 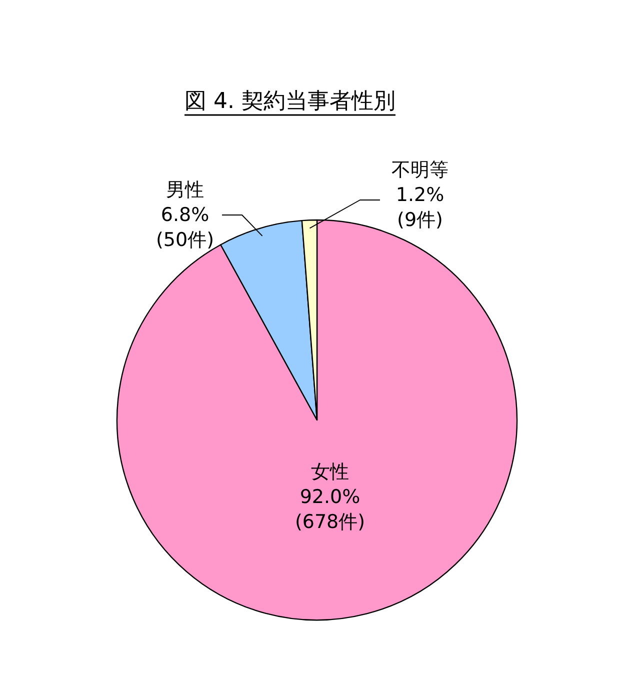 What do you see at coordinates (185, 190) in the screenshot?
I see `slice-label: 男性` at bounding box center [185, 190].